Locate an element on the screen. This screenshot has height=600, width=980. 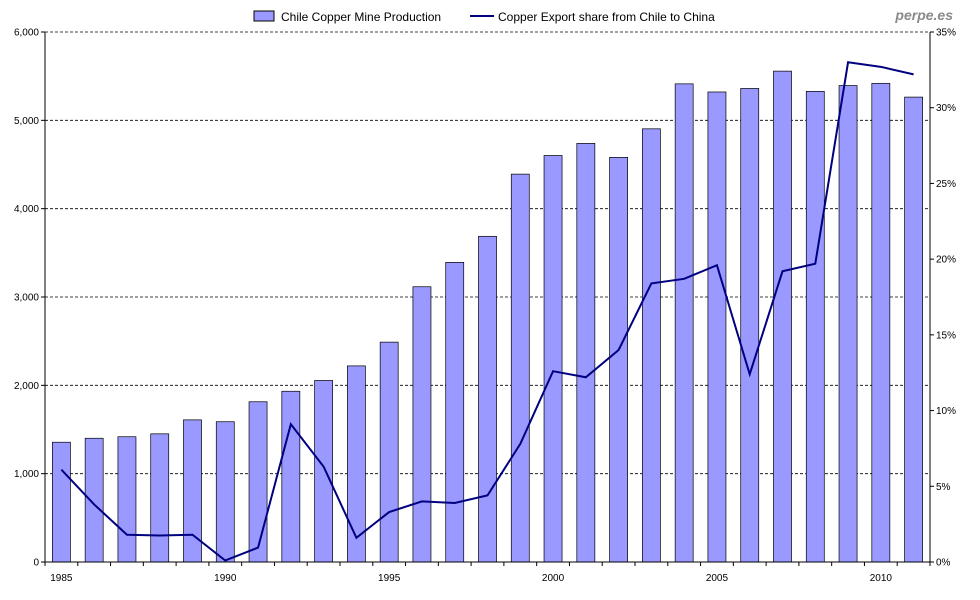
right-axis-ticks: 0% 5% 10% 15% 20% 25% 30% 35% is located at coordinates (943, 298).